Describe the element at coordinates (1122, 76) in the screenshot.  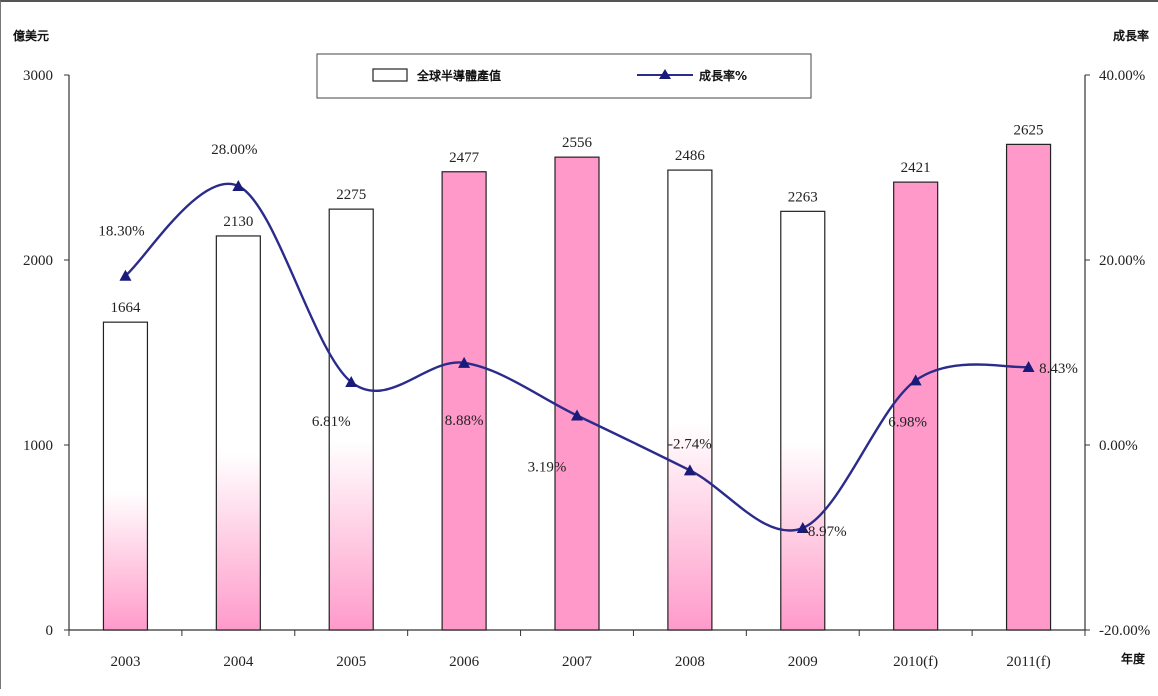
I see `y-tick-label-right: 40.00%` at that location.